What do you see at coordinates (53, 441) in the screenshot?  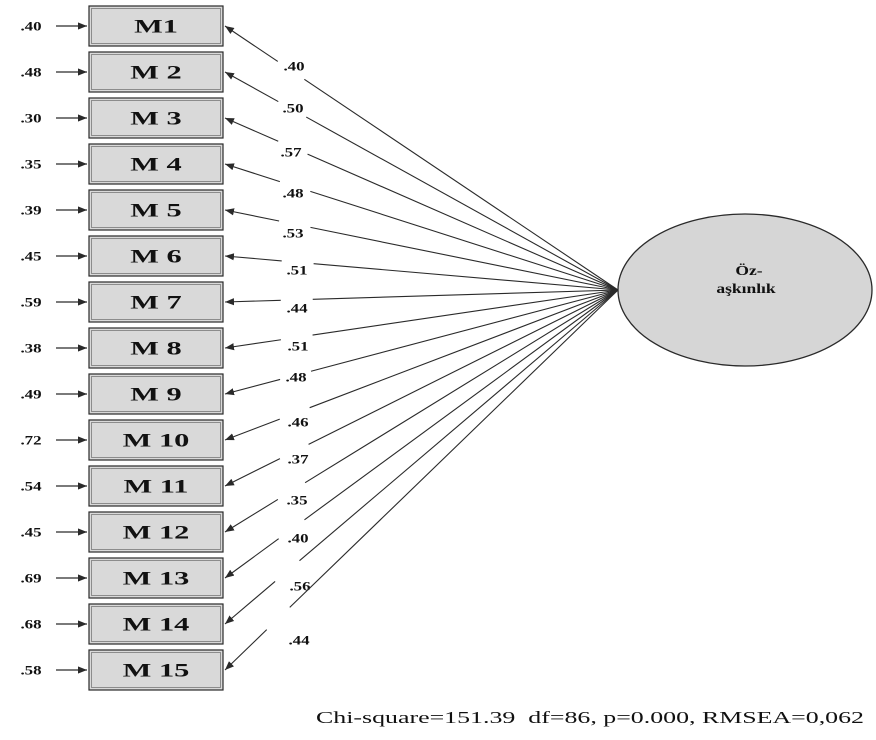 I see `error-term: .72` at bounding box center [53, 441].